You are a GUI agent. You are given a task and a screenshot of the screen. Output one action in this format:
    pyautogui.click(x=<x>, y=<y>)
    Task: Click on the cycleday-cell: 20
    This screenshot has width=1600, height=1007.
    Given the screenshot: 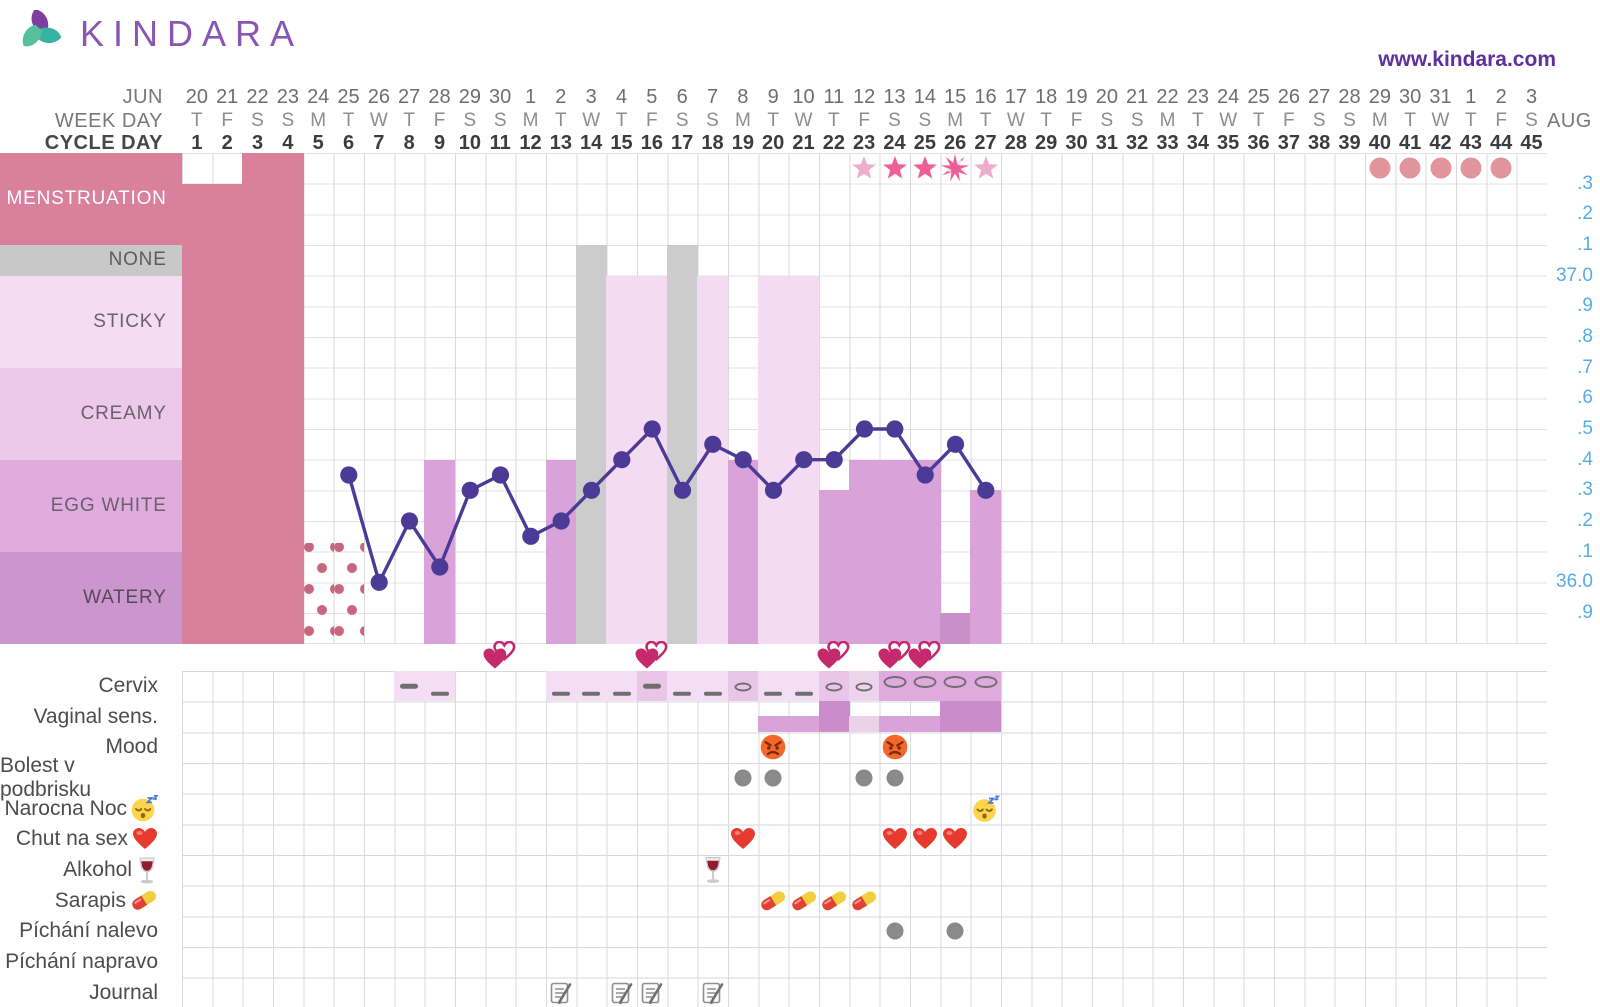 What is the action you would take?
    pyautogui.click(x=773, y=143)
    